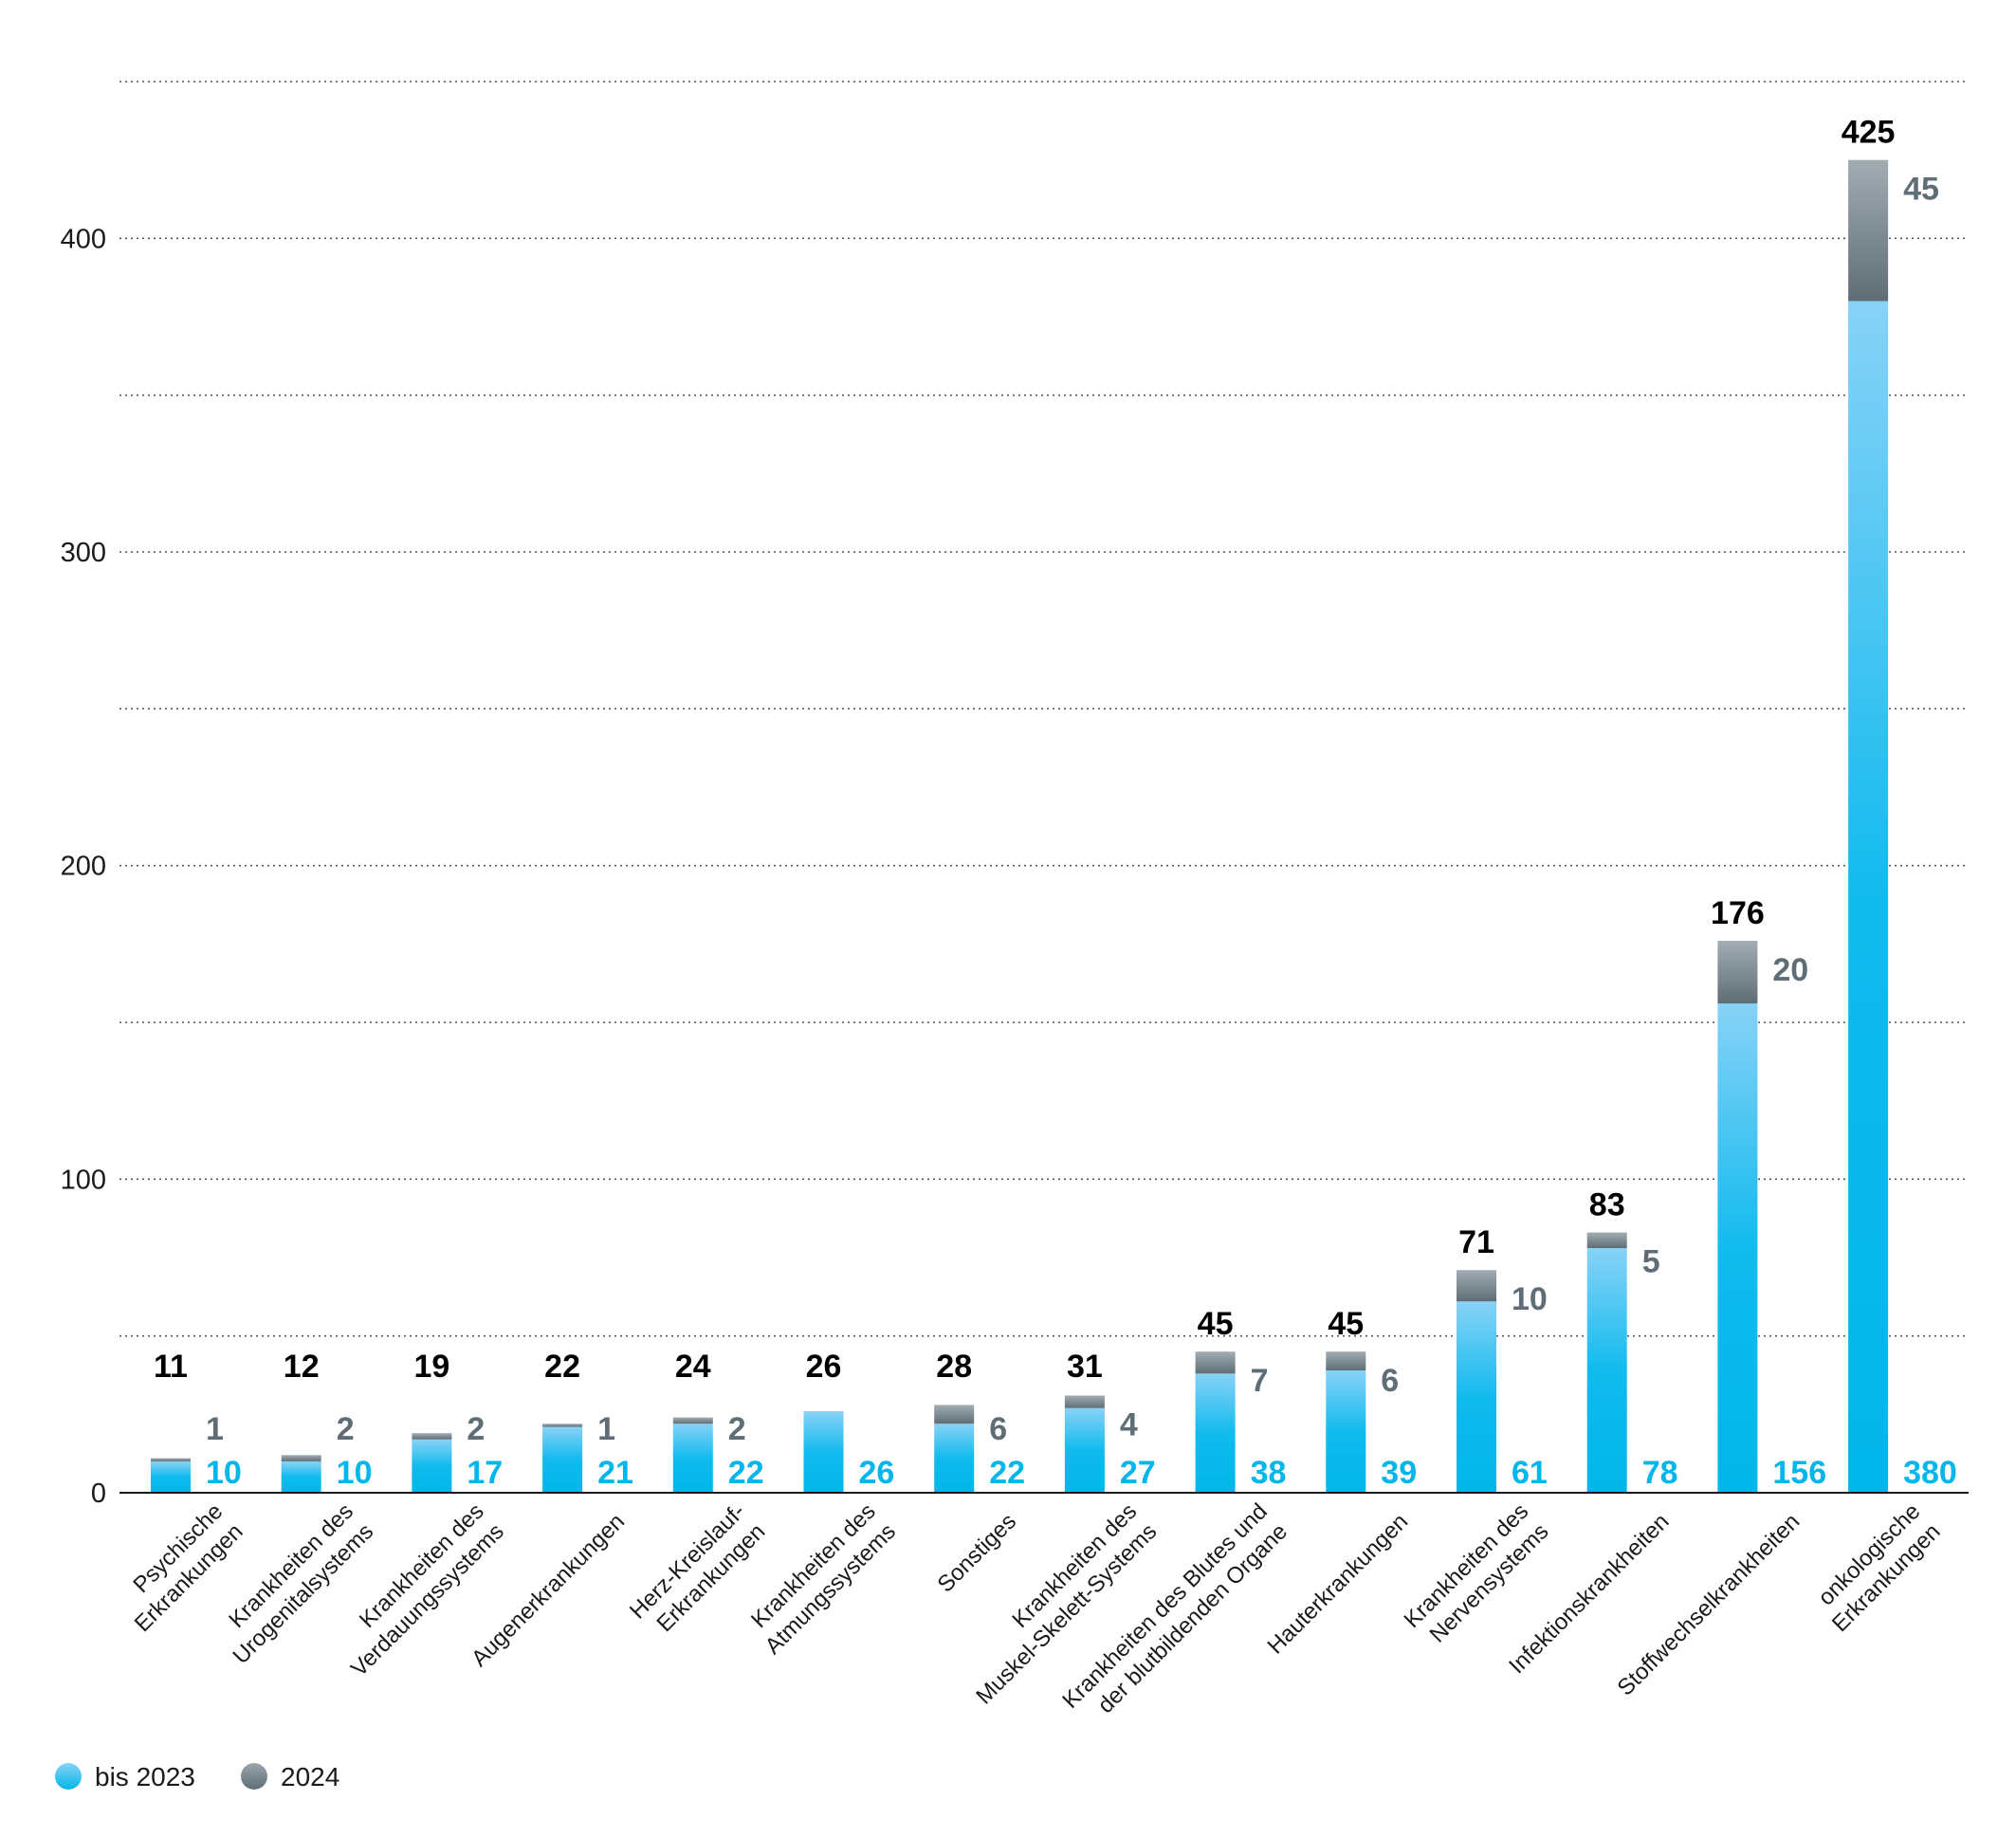  I want to click on value-label-2024: 10, so click(1530, 1299).